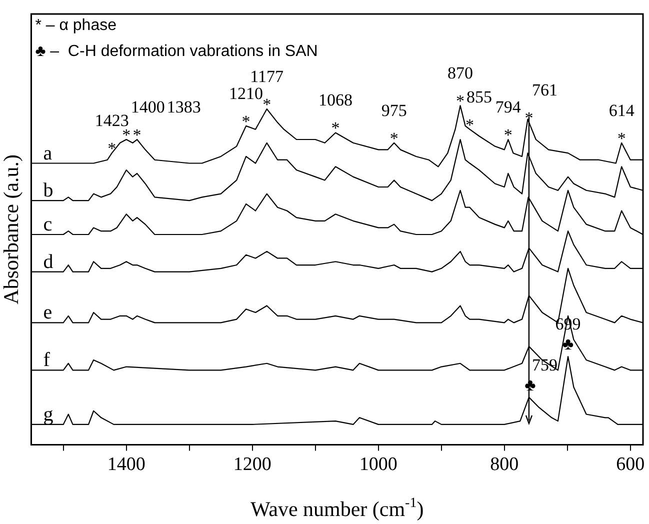 The image size is (649, 524). What do you see at coordinates (183, 107) in the screenshot?
I see `annotation: 1383` at bounding box center [183, 107].